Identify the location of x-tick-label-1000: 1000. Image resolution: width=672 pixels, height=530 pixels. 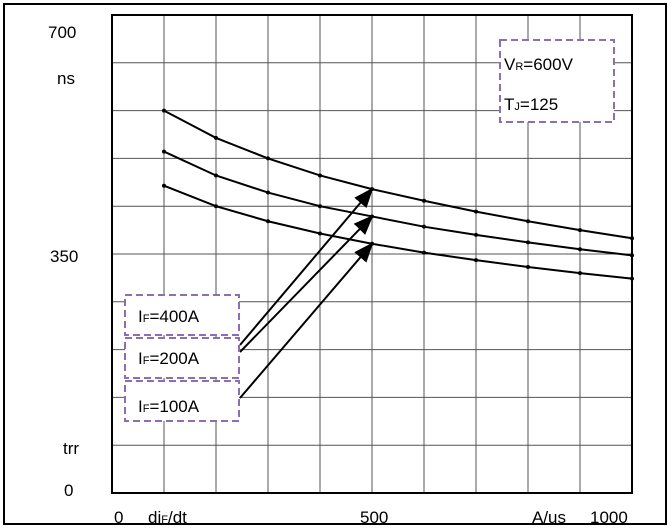
(609, 517).